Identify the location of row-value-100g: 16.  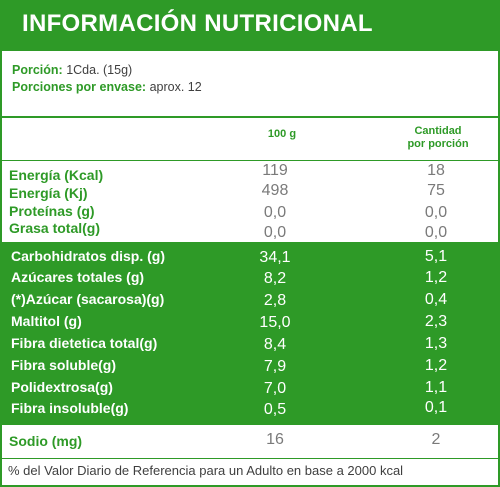
(275, 439).